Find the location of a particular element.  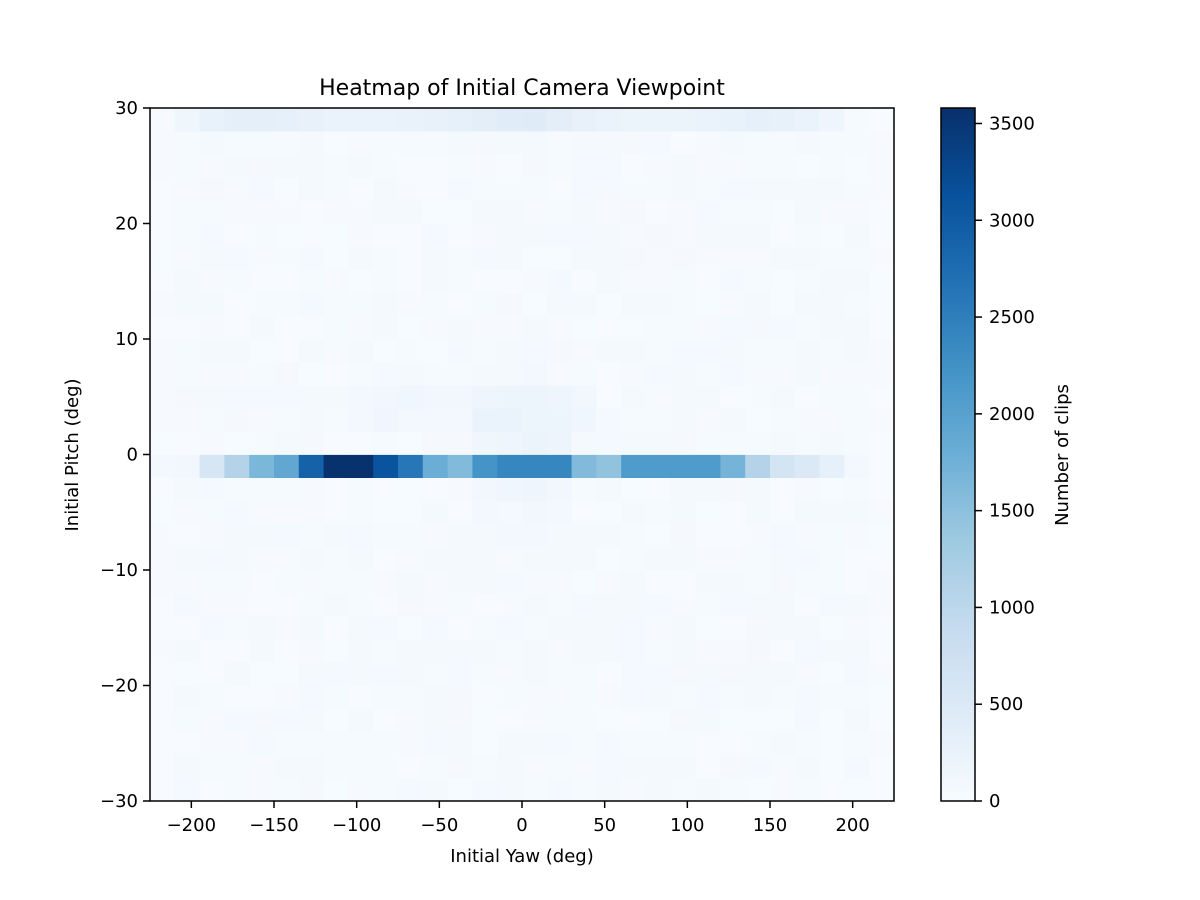

colorbar-ticks: 0 500 1000 1500 2000 2500 3000 3500 is located at coordinates (1005, 462).